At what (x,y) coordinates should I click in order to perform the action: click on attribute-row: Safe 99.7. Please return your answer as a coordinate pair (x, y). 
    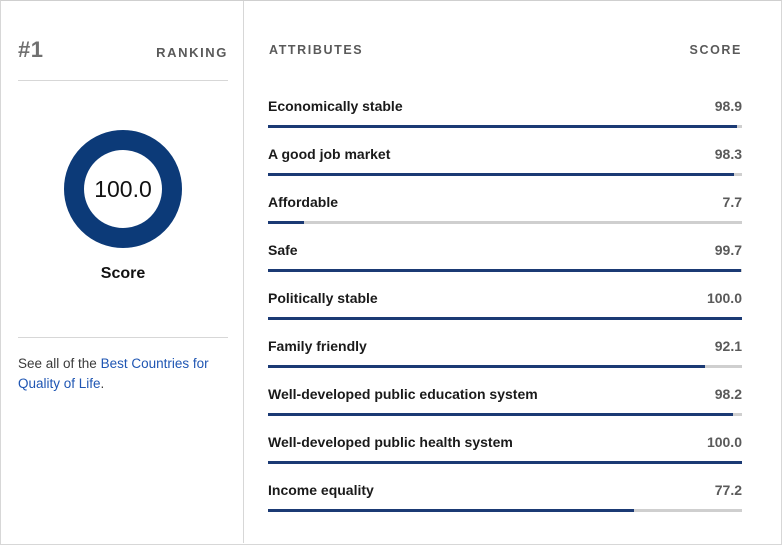
    Looking at the image, I should click on (505, 262).